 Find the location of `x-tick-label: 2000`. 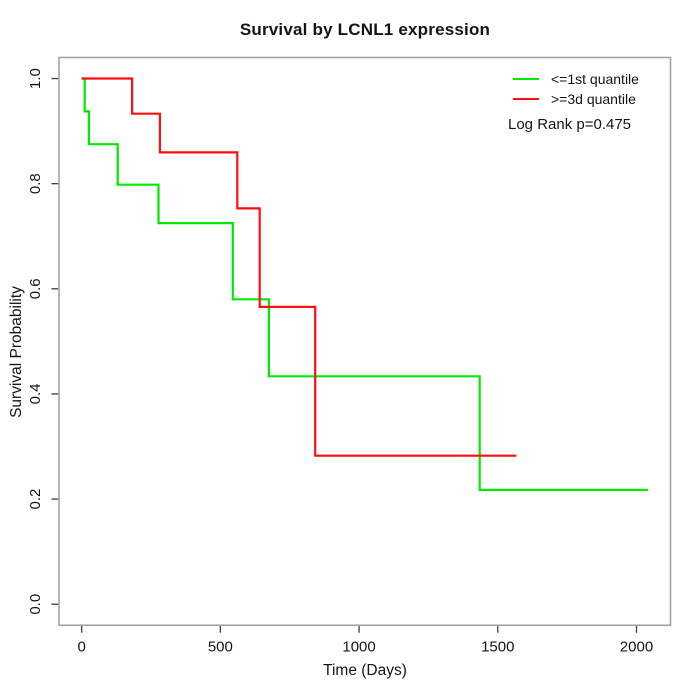

x-tick-label: 2000 is located at coordinates (636, 646).